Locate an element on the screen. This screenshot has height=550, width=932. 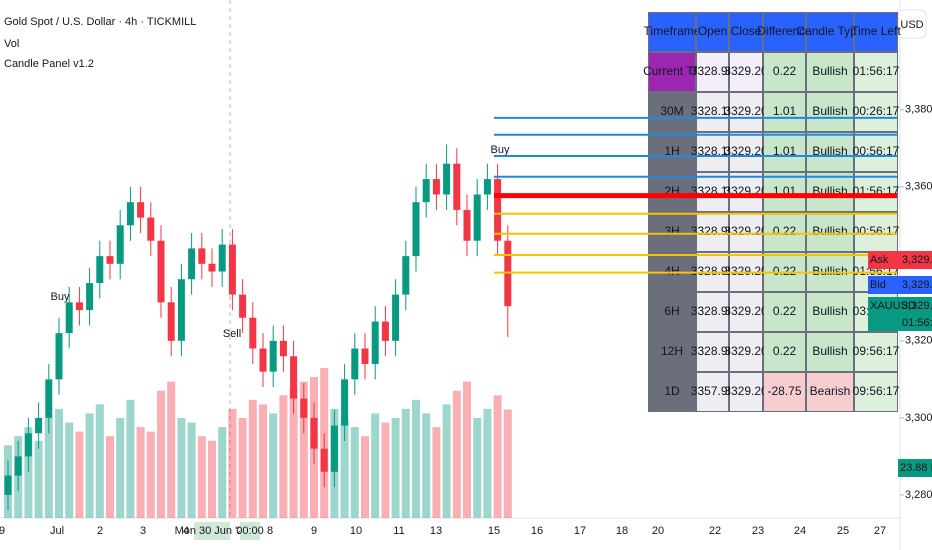
cell-text: 1.01 is located at coordinates (785, 151).